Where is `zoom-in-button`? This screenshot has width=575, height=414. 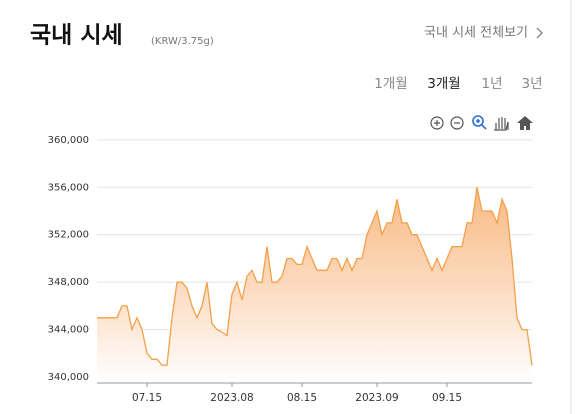
zoom-in-button is located at coordinates (437, 123).